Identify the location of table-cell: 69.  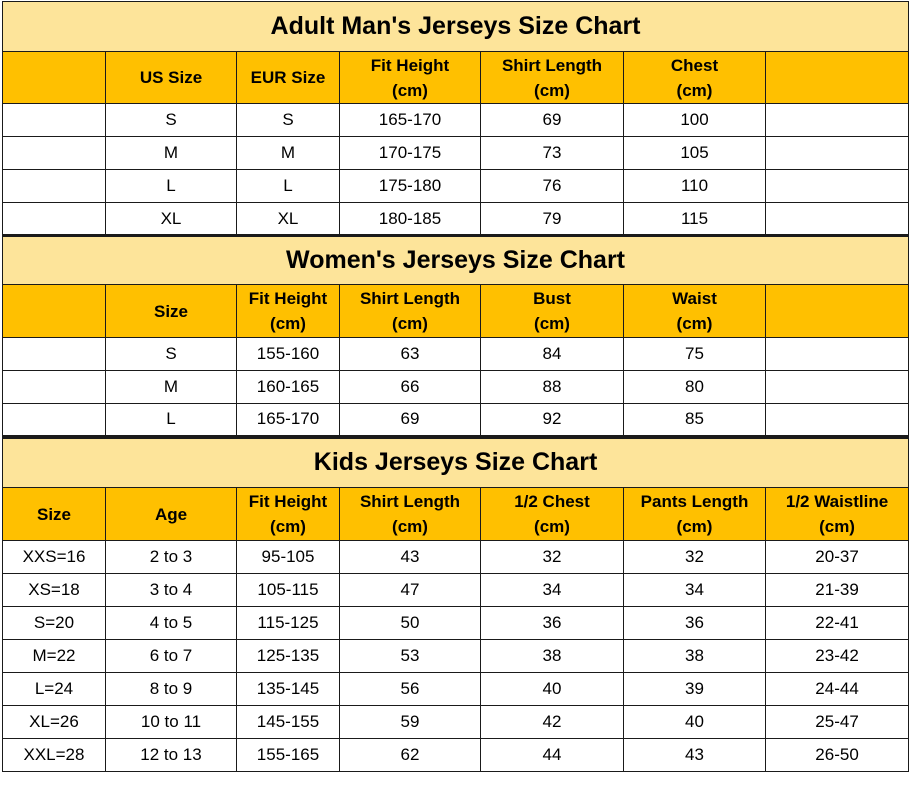
(552, 120).